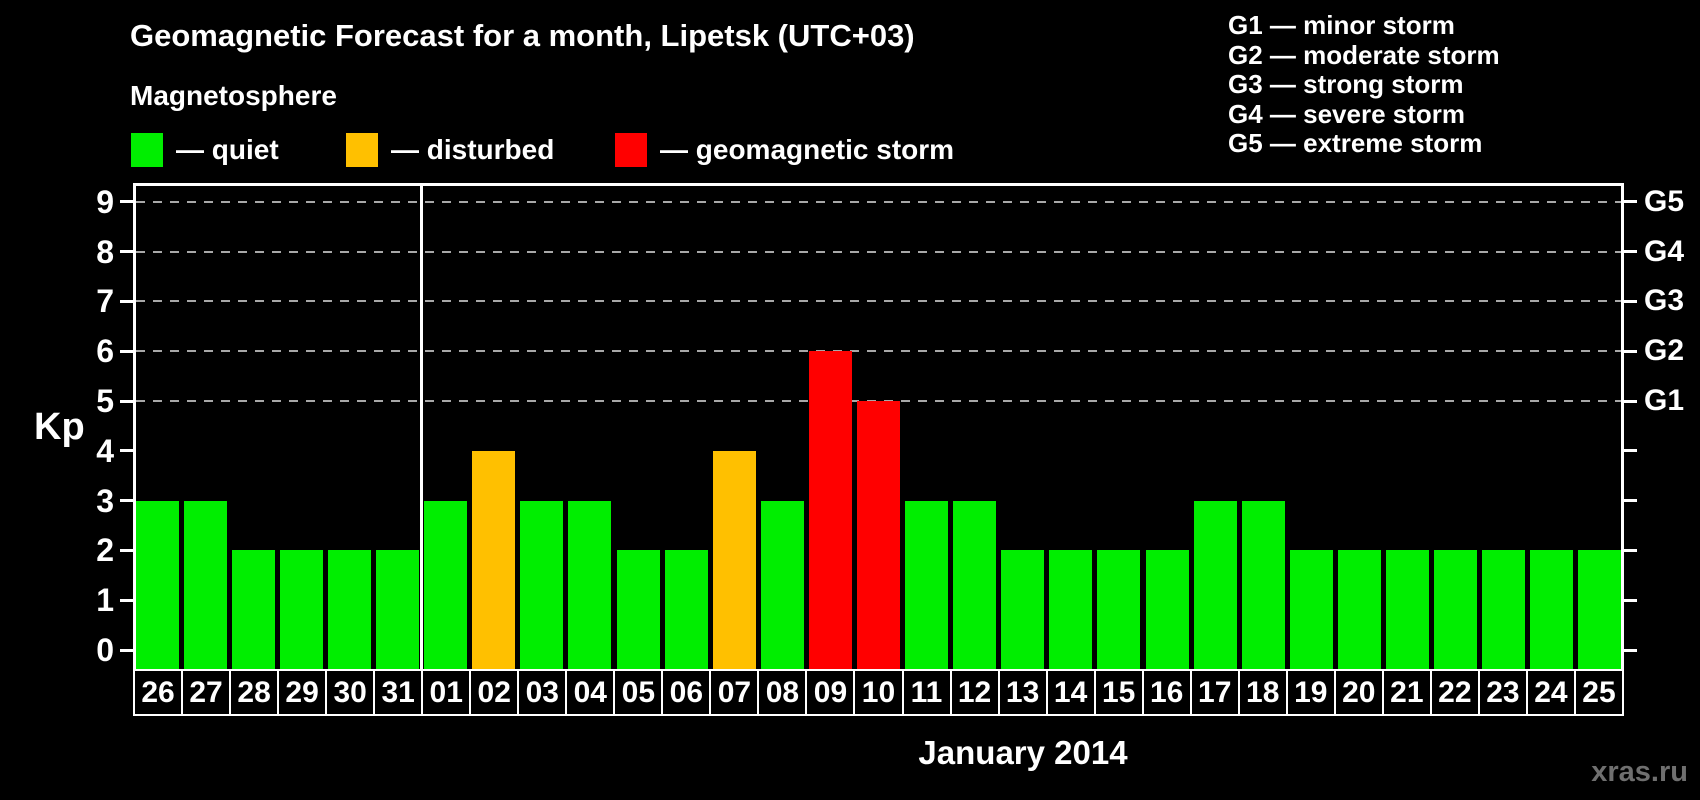  What do you see at coordinates (1341, 25) in the screenshot?
I see `g-legend-line-g1: G1 — minor storm` at bounding box center [1341, 25].